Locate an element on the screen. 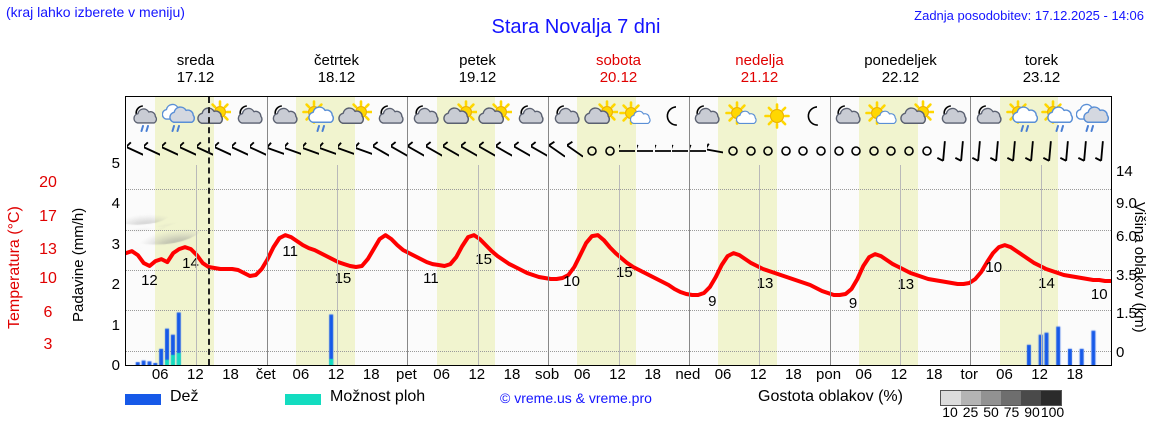 The height and width of the screenshot is (443, 1152). day-name: sobota is located at coordinates (618, 60).